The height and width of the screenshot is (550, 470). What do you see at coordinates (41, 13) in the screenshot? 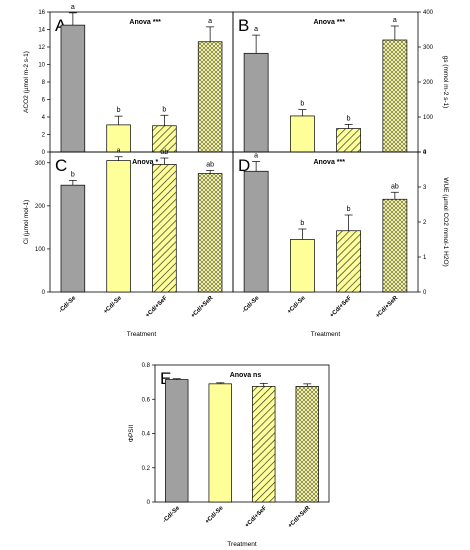
I see `y-tick-label: 16` at bounding box center [41, 13].